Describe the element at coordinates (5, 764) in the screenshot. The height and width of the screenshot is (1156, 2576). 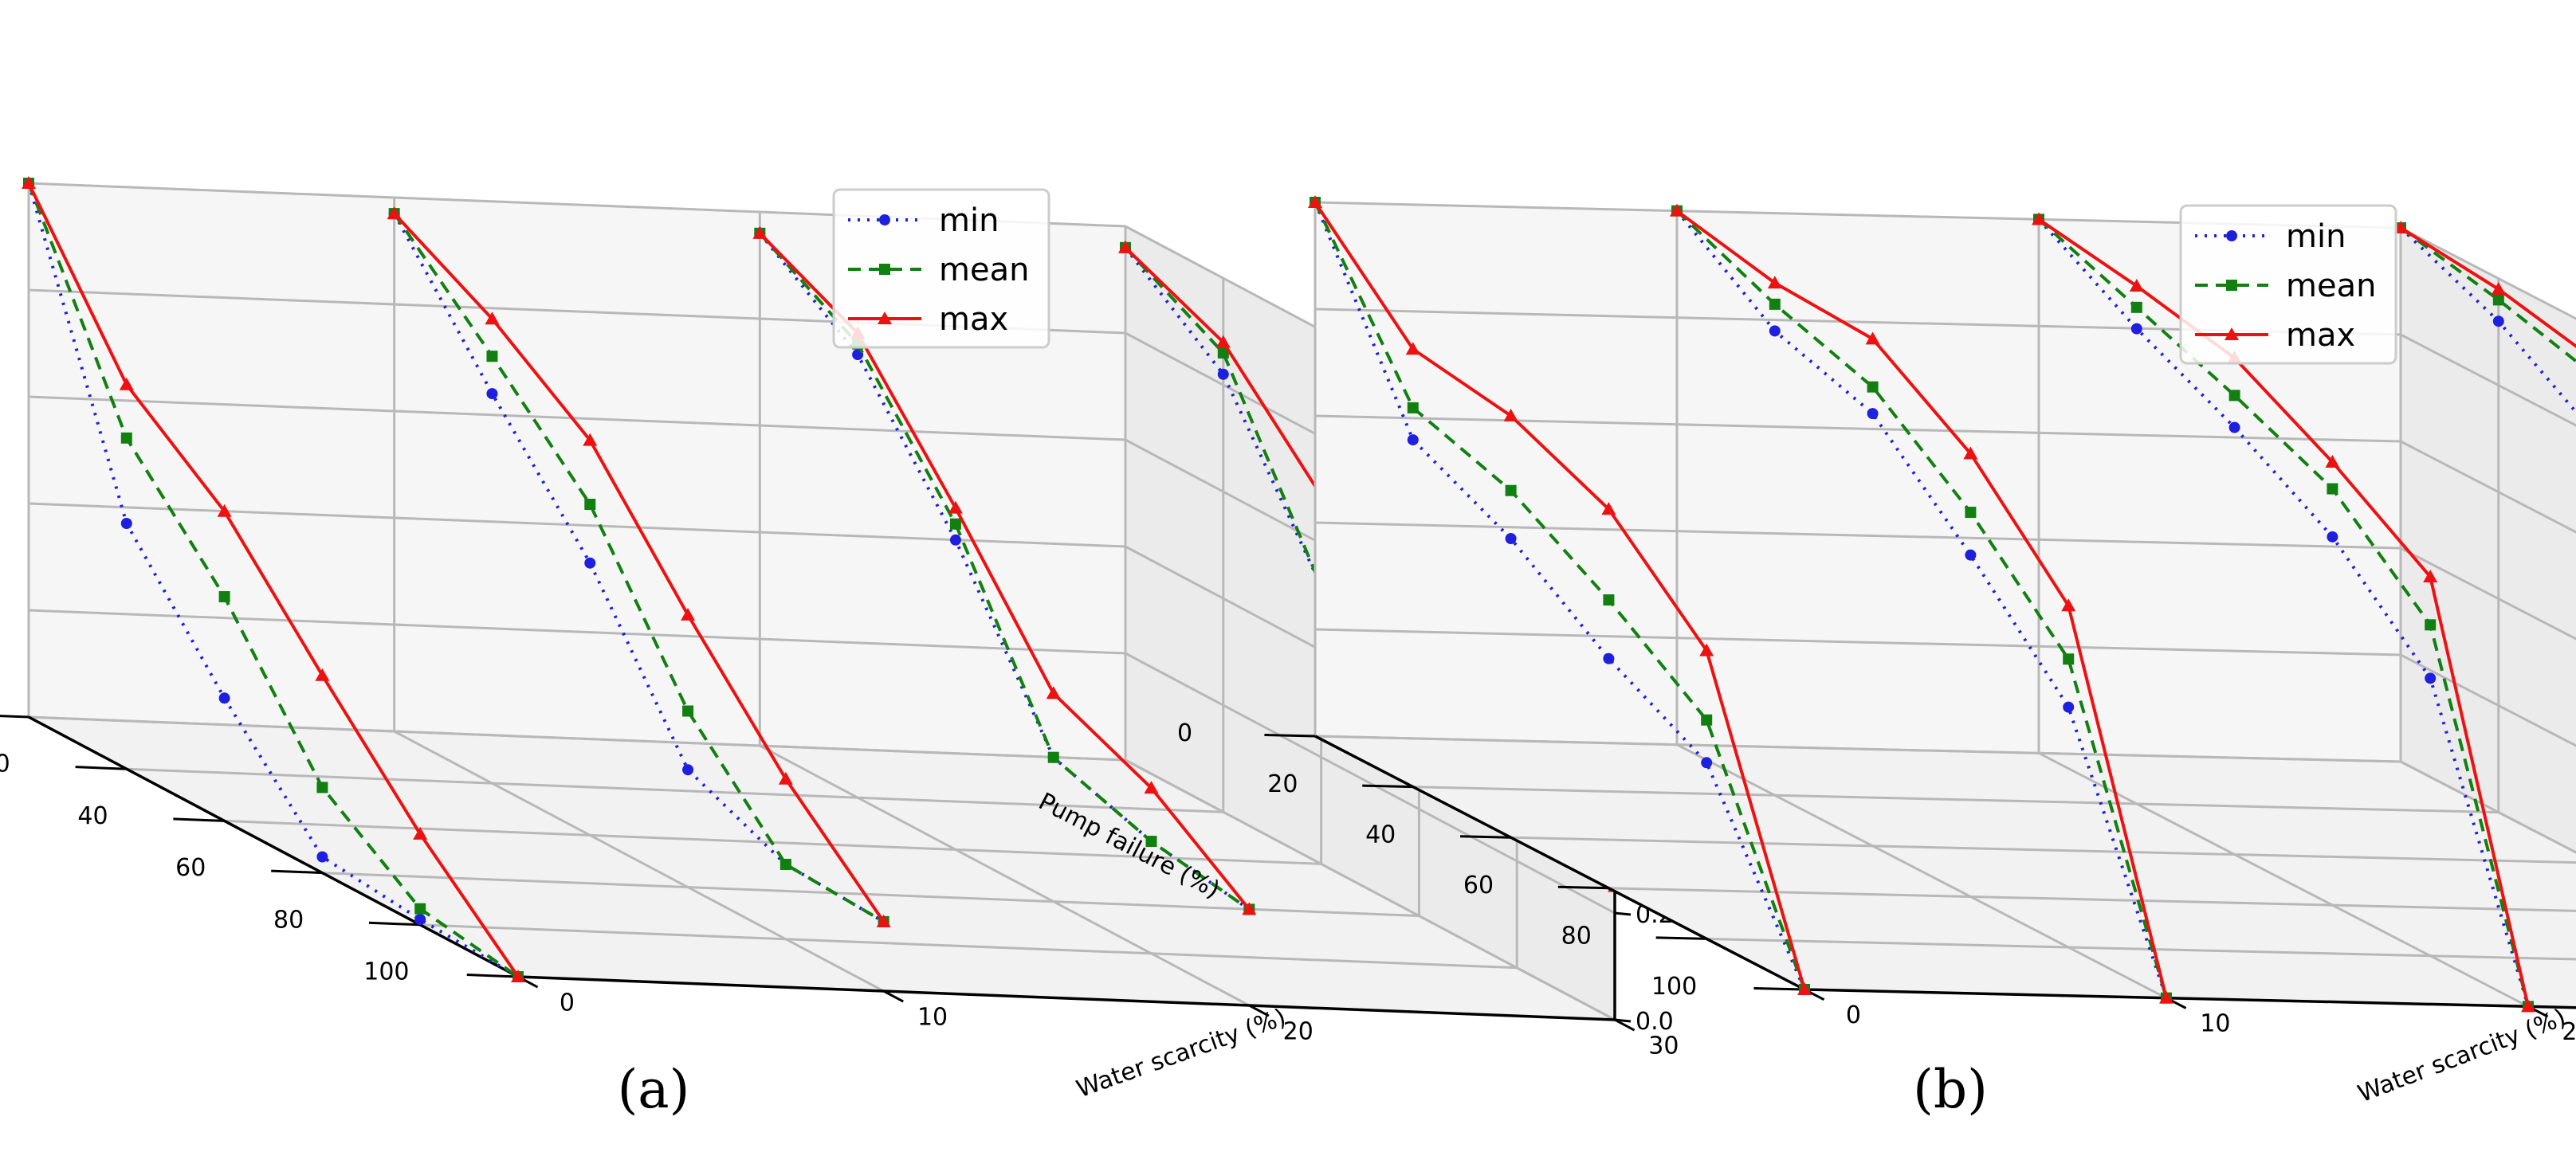
I see `x-tick-label: 20` at that location.